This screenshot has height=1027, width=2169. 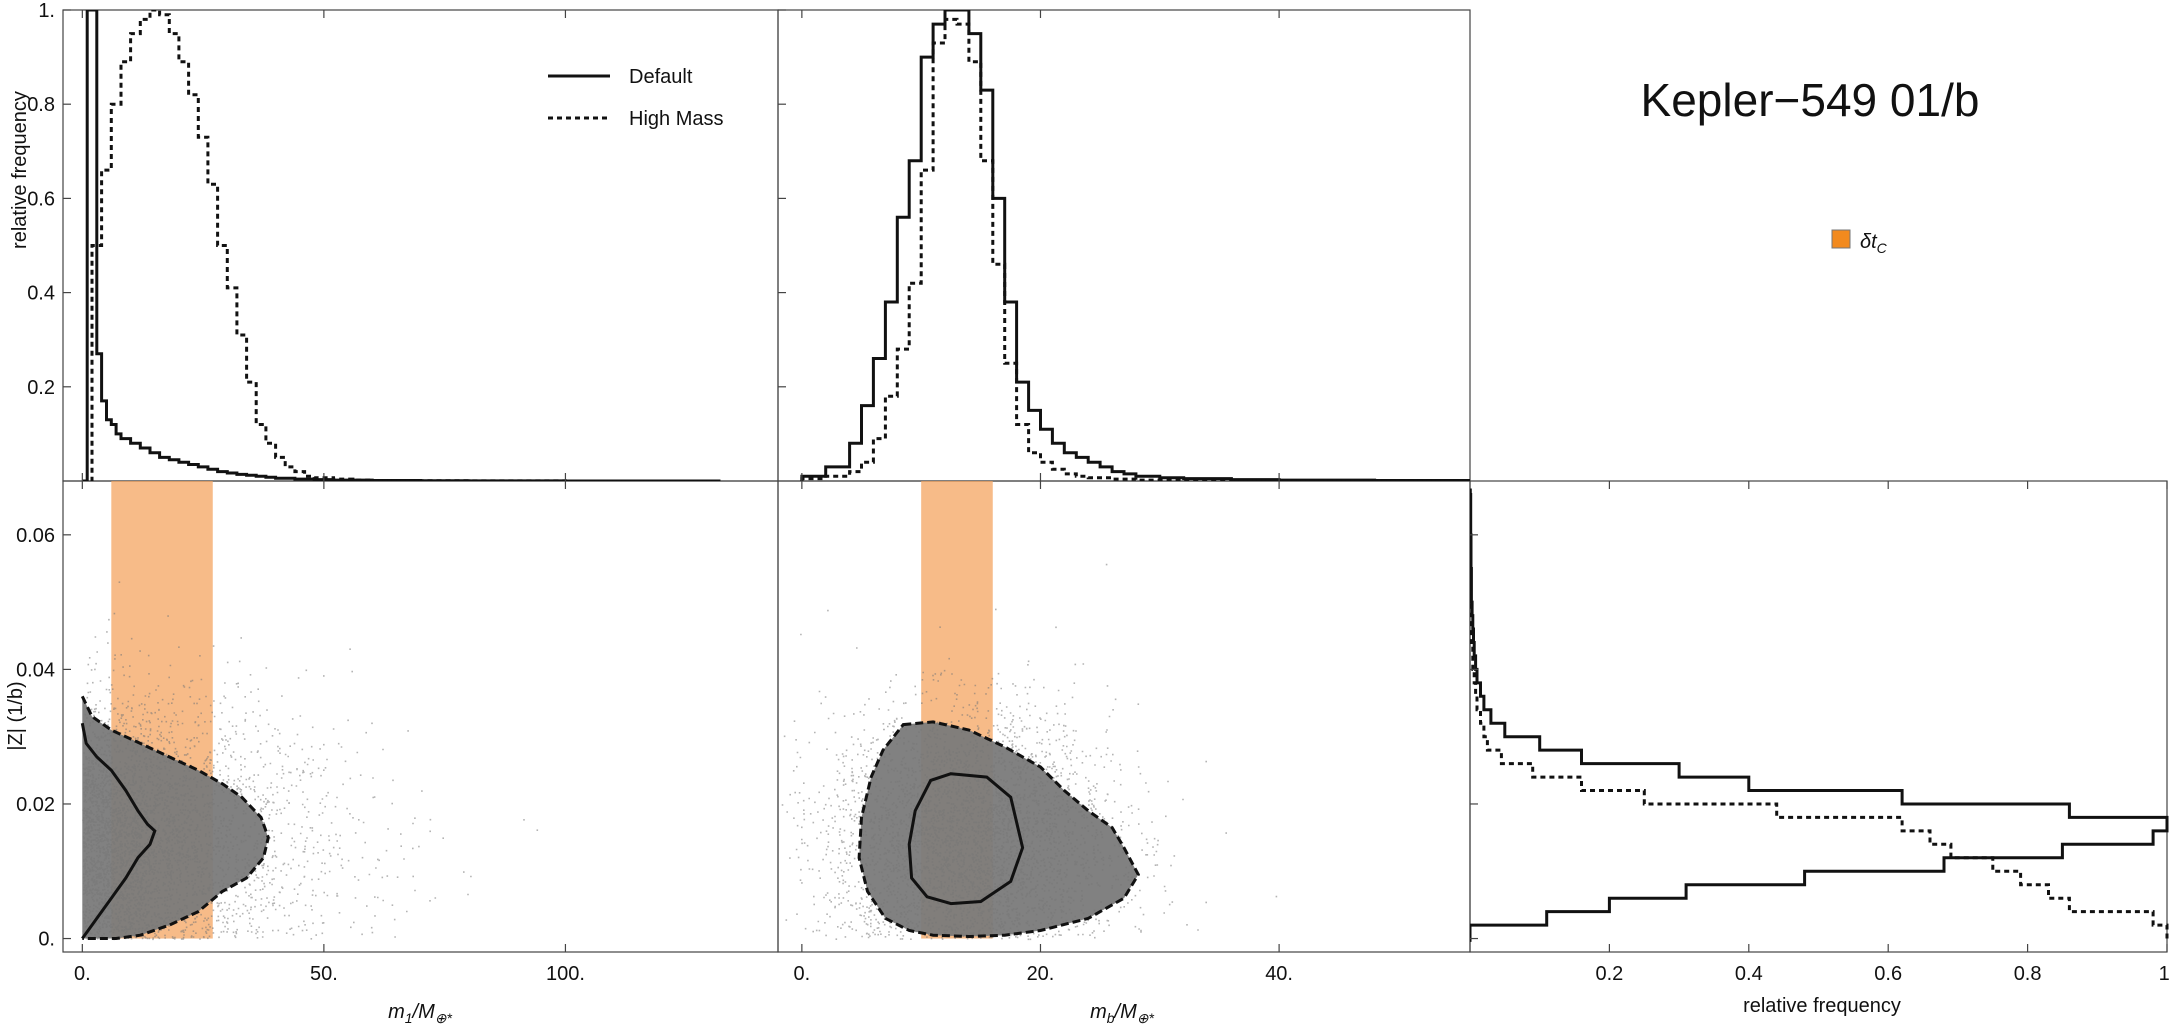 What do you see at coordinates (20, 170) in the screenshot?
I see `ylabel-hist-m1: relative frequency` at bounding box center [20, 170].